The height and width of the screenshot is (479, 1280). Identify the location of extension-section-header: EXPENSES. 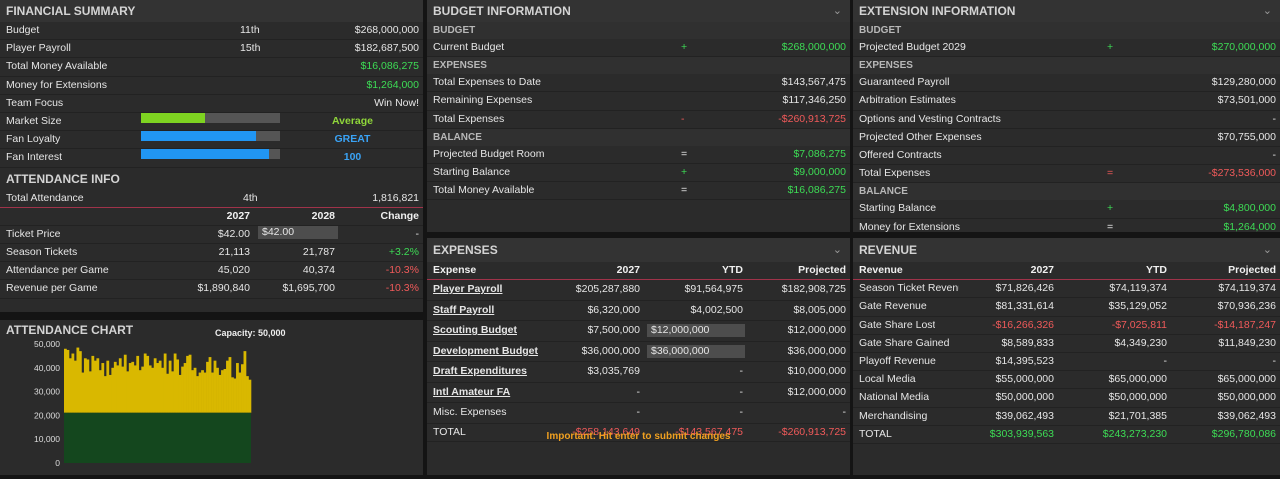
(1066, 66).